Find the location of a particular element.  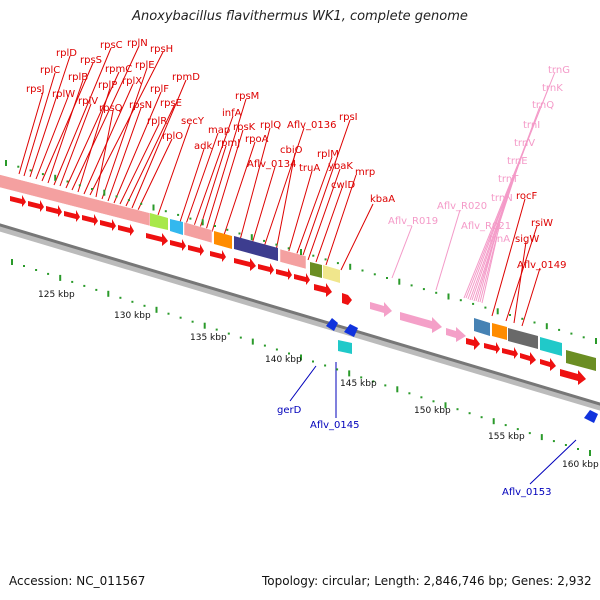

rna-line-trnA is located at coordinates (489, 270).